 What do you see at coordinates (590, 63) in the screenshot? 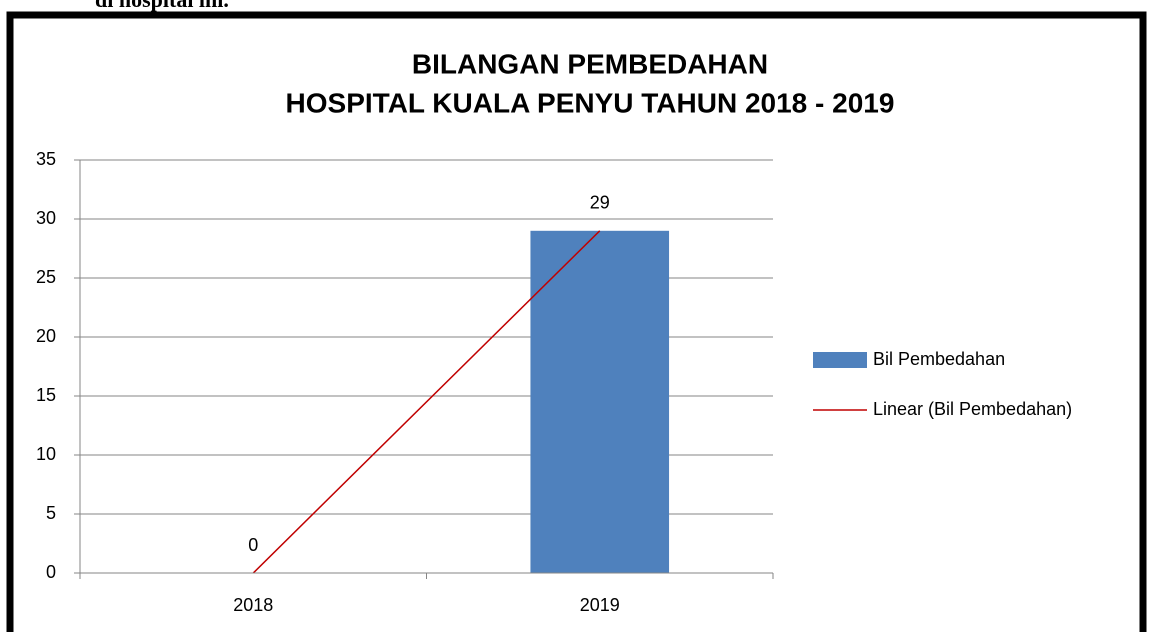
I see `chart-title: BILANGAN PEMBEDAHAN` at bounding box center [590, 63].